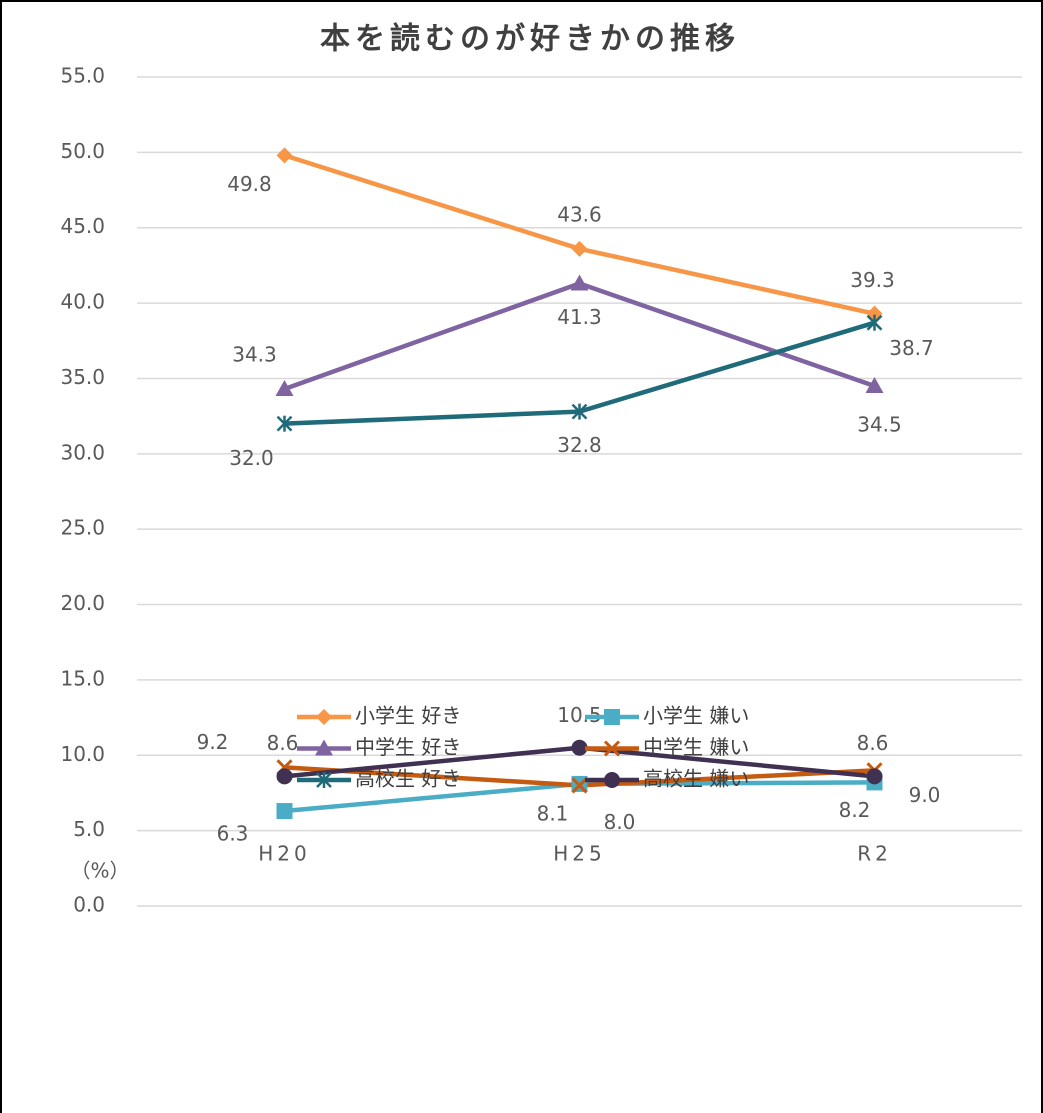 The width and height of the screenshot is (1043, 1113). Describe the element at coordinates (82, 226) in the screenshot. I see `y-tick-label: 45.0` at that location.